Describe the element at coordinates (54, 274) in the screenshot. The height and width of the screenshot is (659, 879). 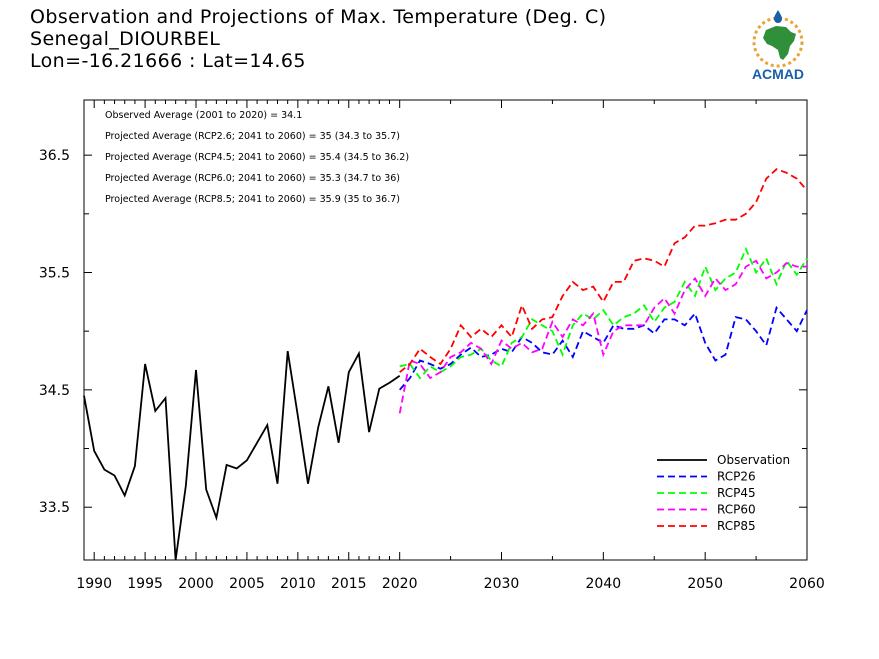
I see `y-tick-label: 35.5` at that location.